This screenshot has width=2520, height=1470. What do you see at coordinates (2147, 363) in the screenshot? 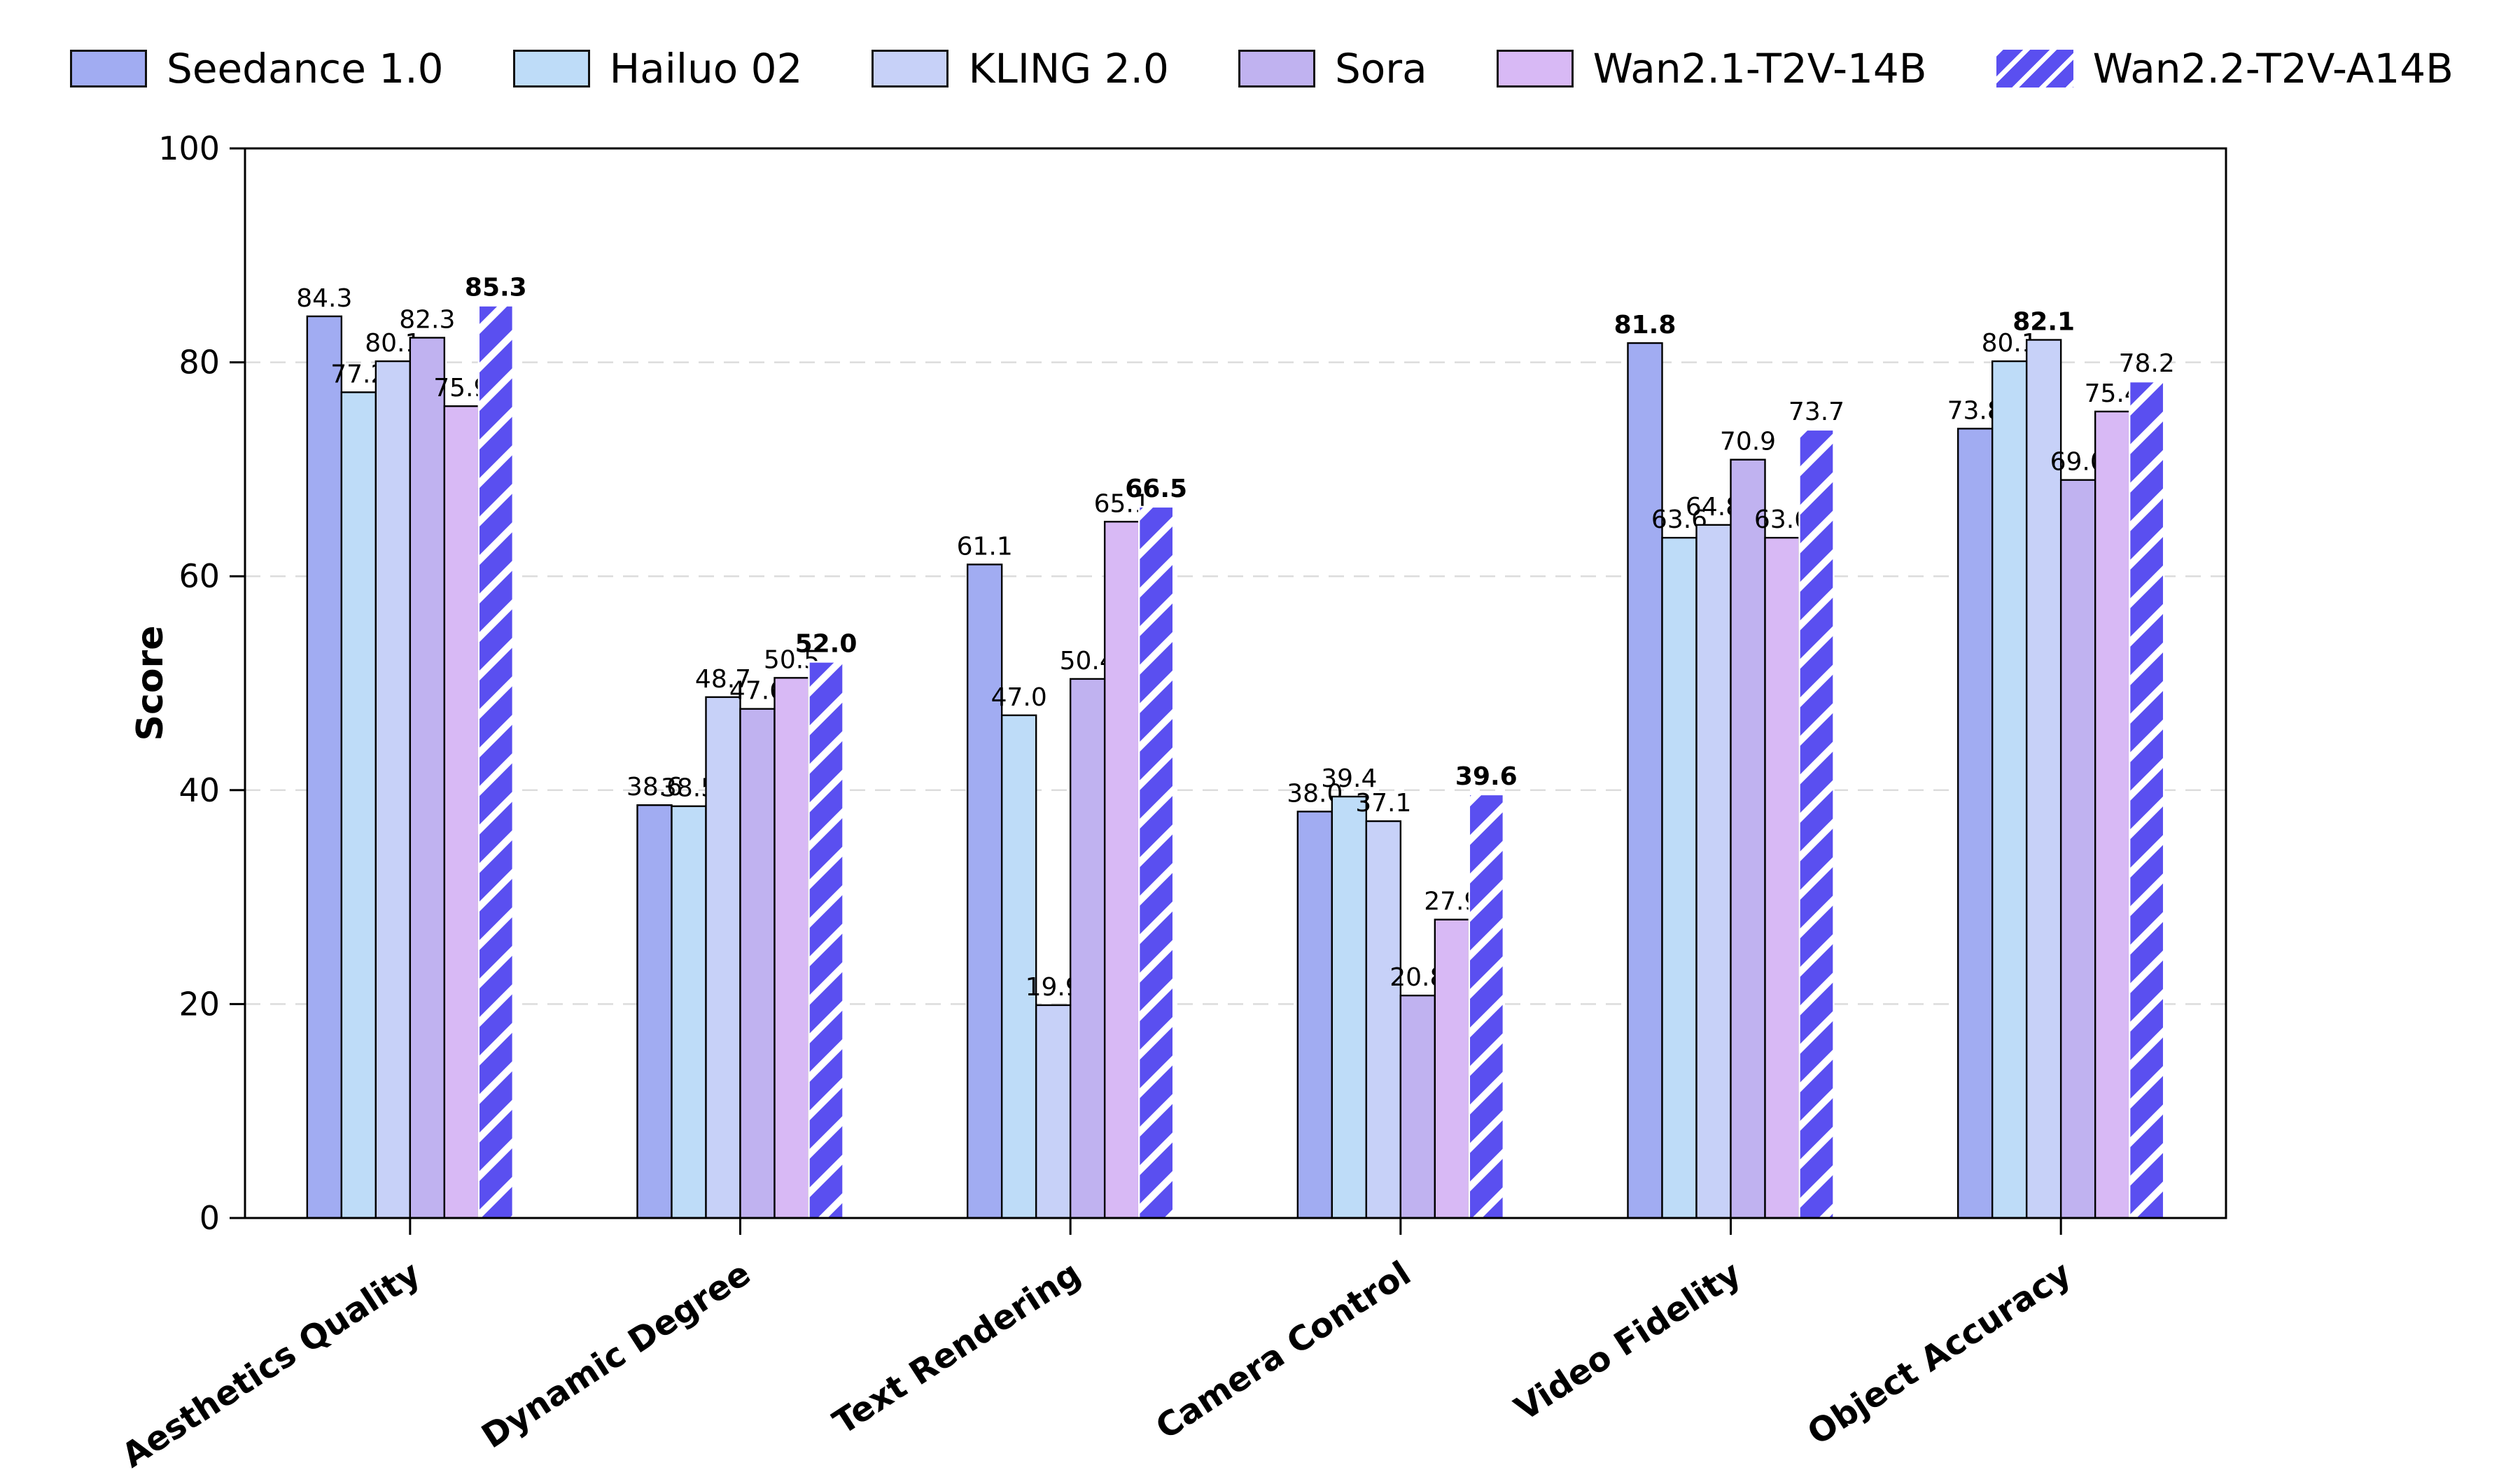
I see `bar-value-label-wan2-2-t2v-a14b-object-accuracy: 78.2` at bounding box center [2147, 363].